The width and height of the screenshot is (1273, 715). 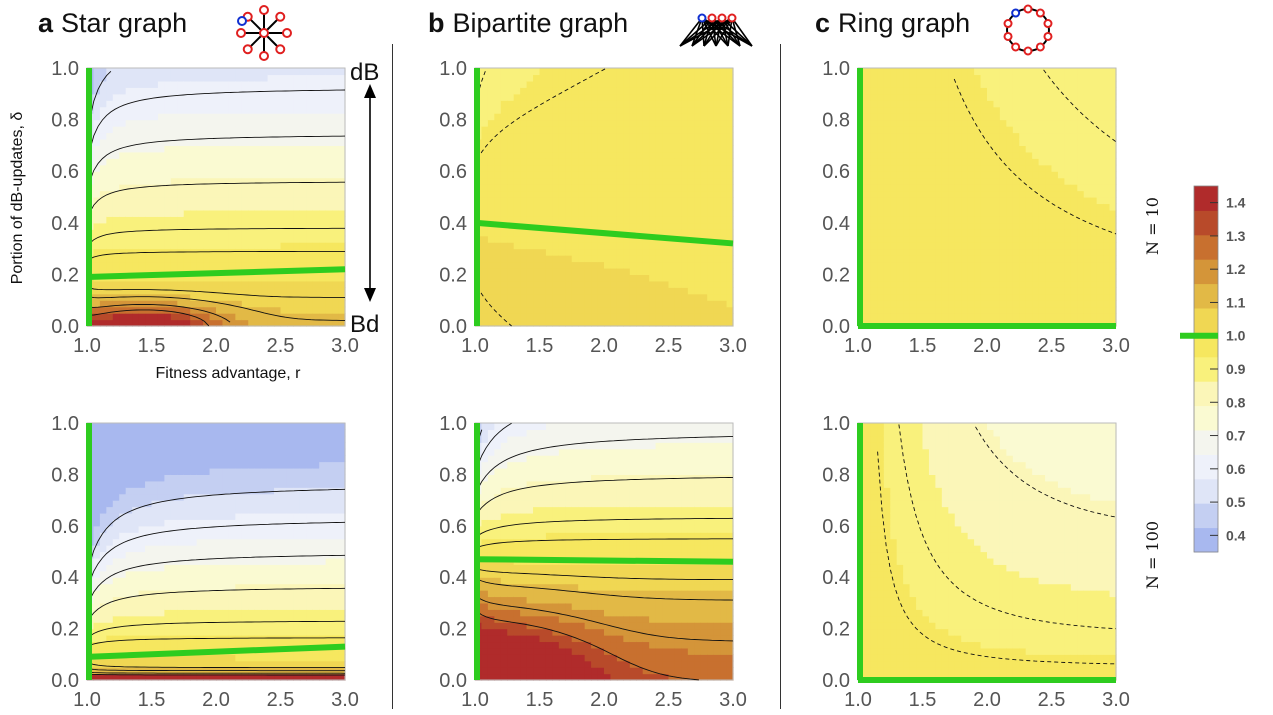 I want to click on x-tick-label: 3.0, so click(x=733, y=346).